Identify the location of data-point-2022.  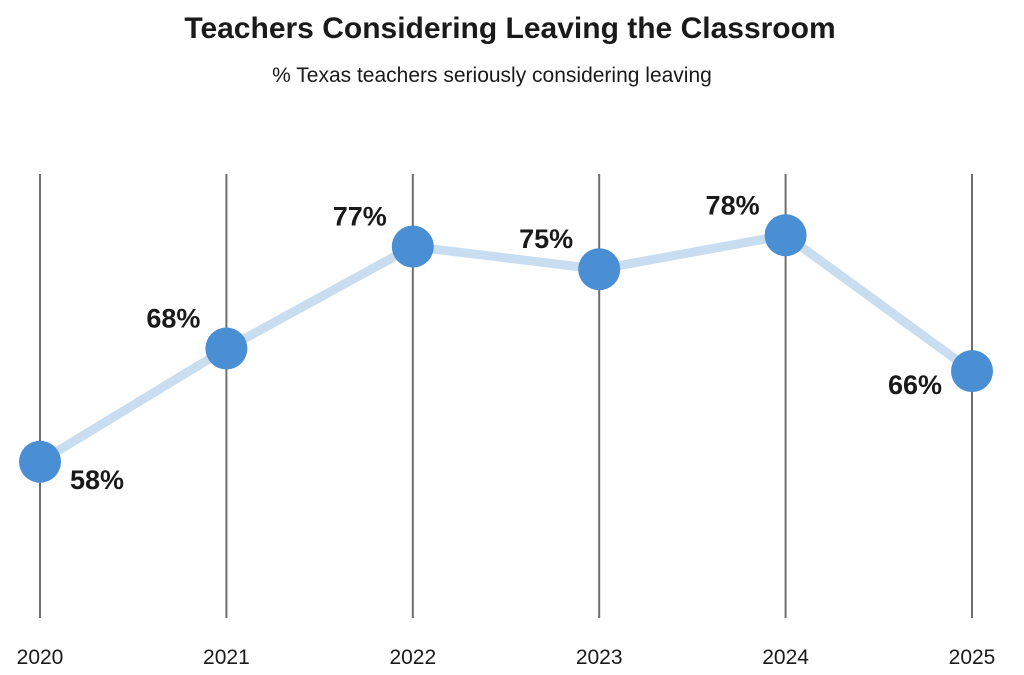
(412, 246).